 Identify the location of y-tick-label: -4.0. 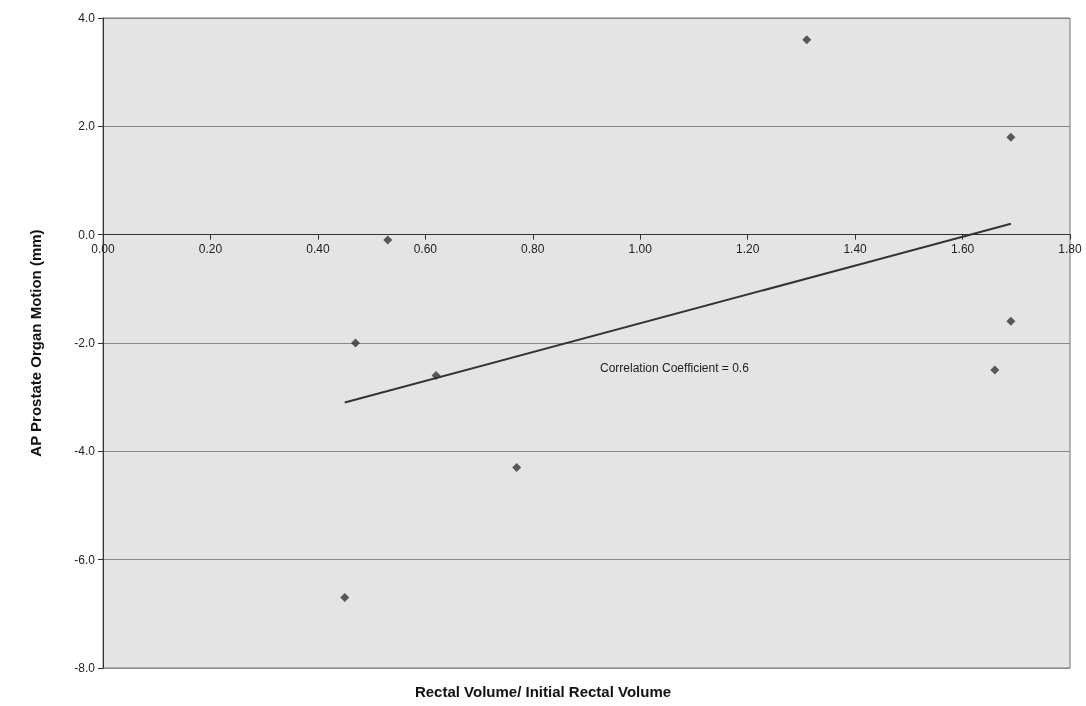
(85, 451).